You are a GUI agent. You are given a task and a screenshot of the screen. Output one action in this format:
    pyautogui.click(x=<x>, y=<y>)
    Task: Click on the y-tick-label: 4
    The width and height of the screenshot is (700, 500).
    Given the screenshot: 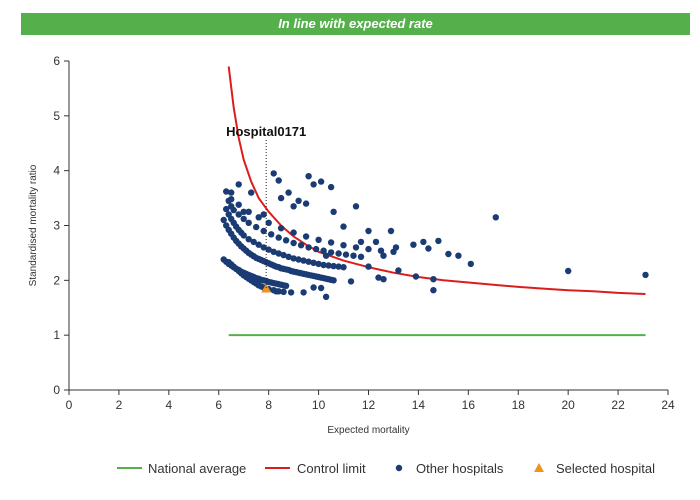 What is the action you would take?
    pyautogui.click(x=56, y=171)
    